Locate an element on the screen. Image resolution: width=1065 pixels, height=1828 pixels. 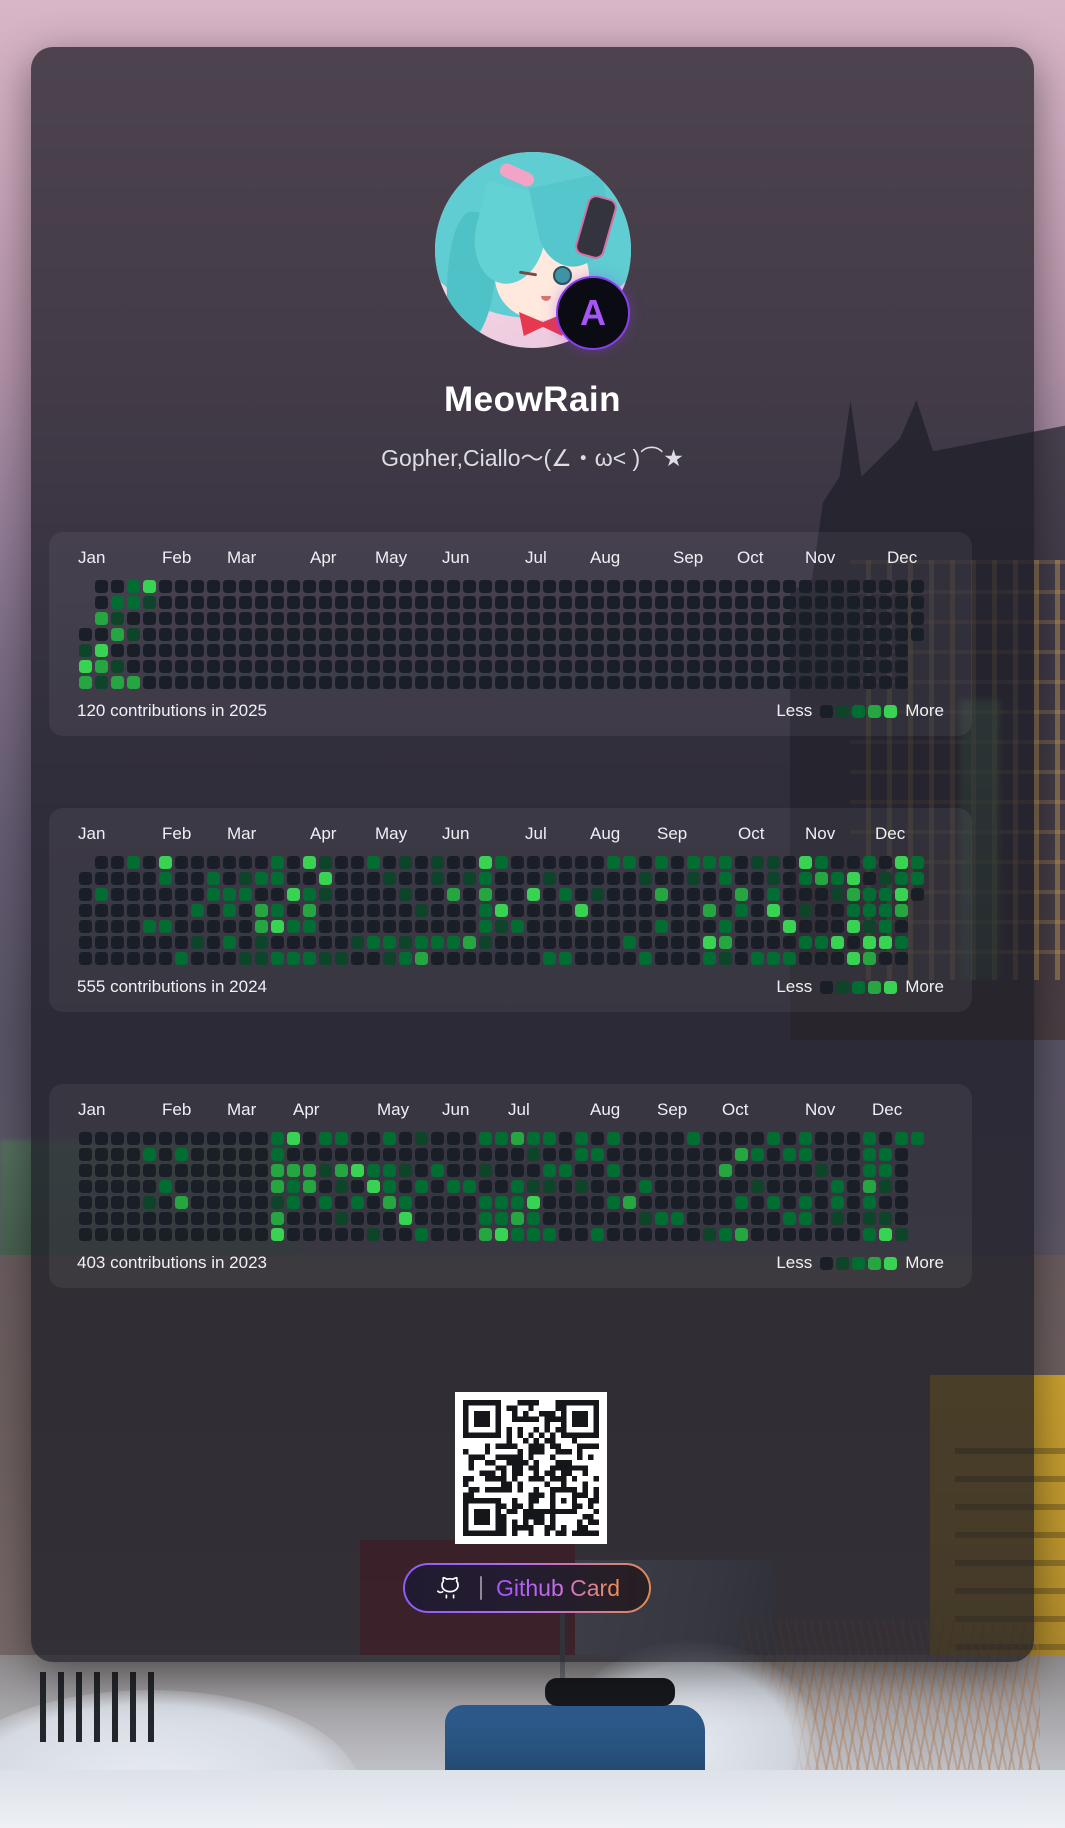
legend-less-label: Less is located at coordinates (794, 710).